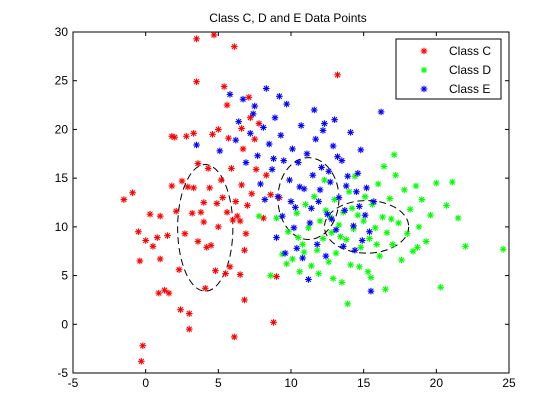 This screenshot has width=560, height=420. What do you see at coordinates (509, 383) in the screenshot?
I see `x-tick-label: 25` at bounding box center [509, 383].